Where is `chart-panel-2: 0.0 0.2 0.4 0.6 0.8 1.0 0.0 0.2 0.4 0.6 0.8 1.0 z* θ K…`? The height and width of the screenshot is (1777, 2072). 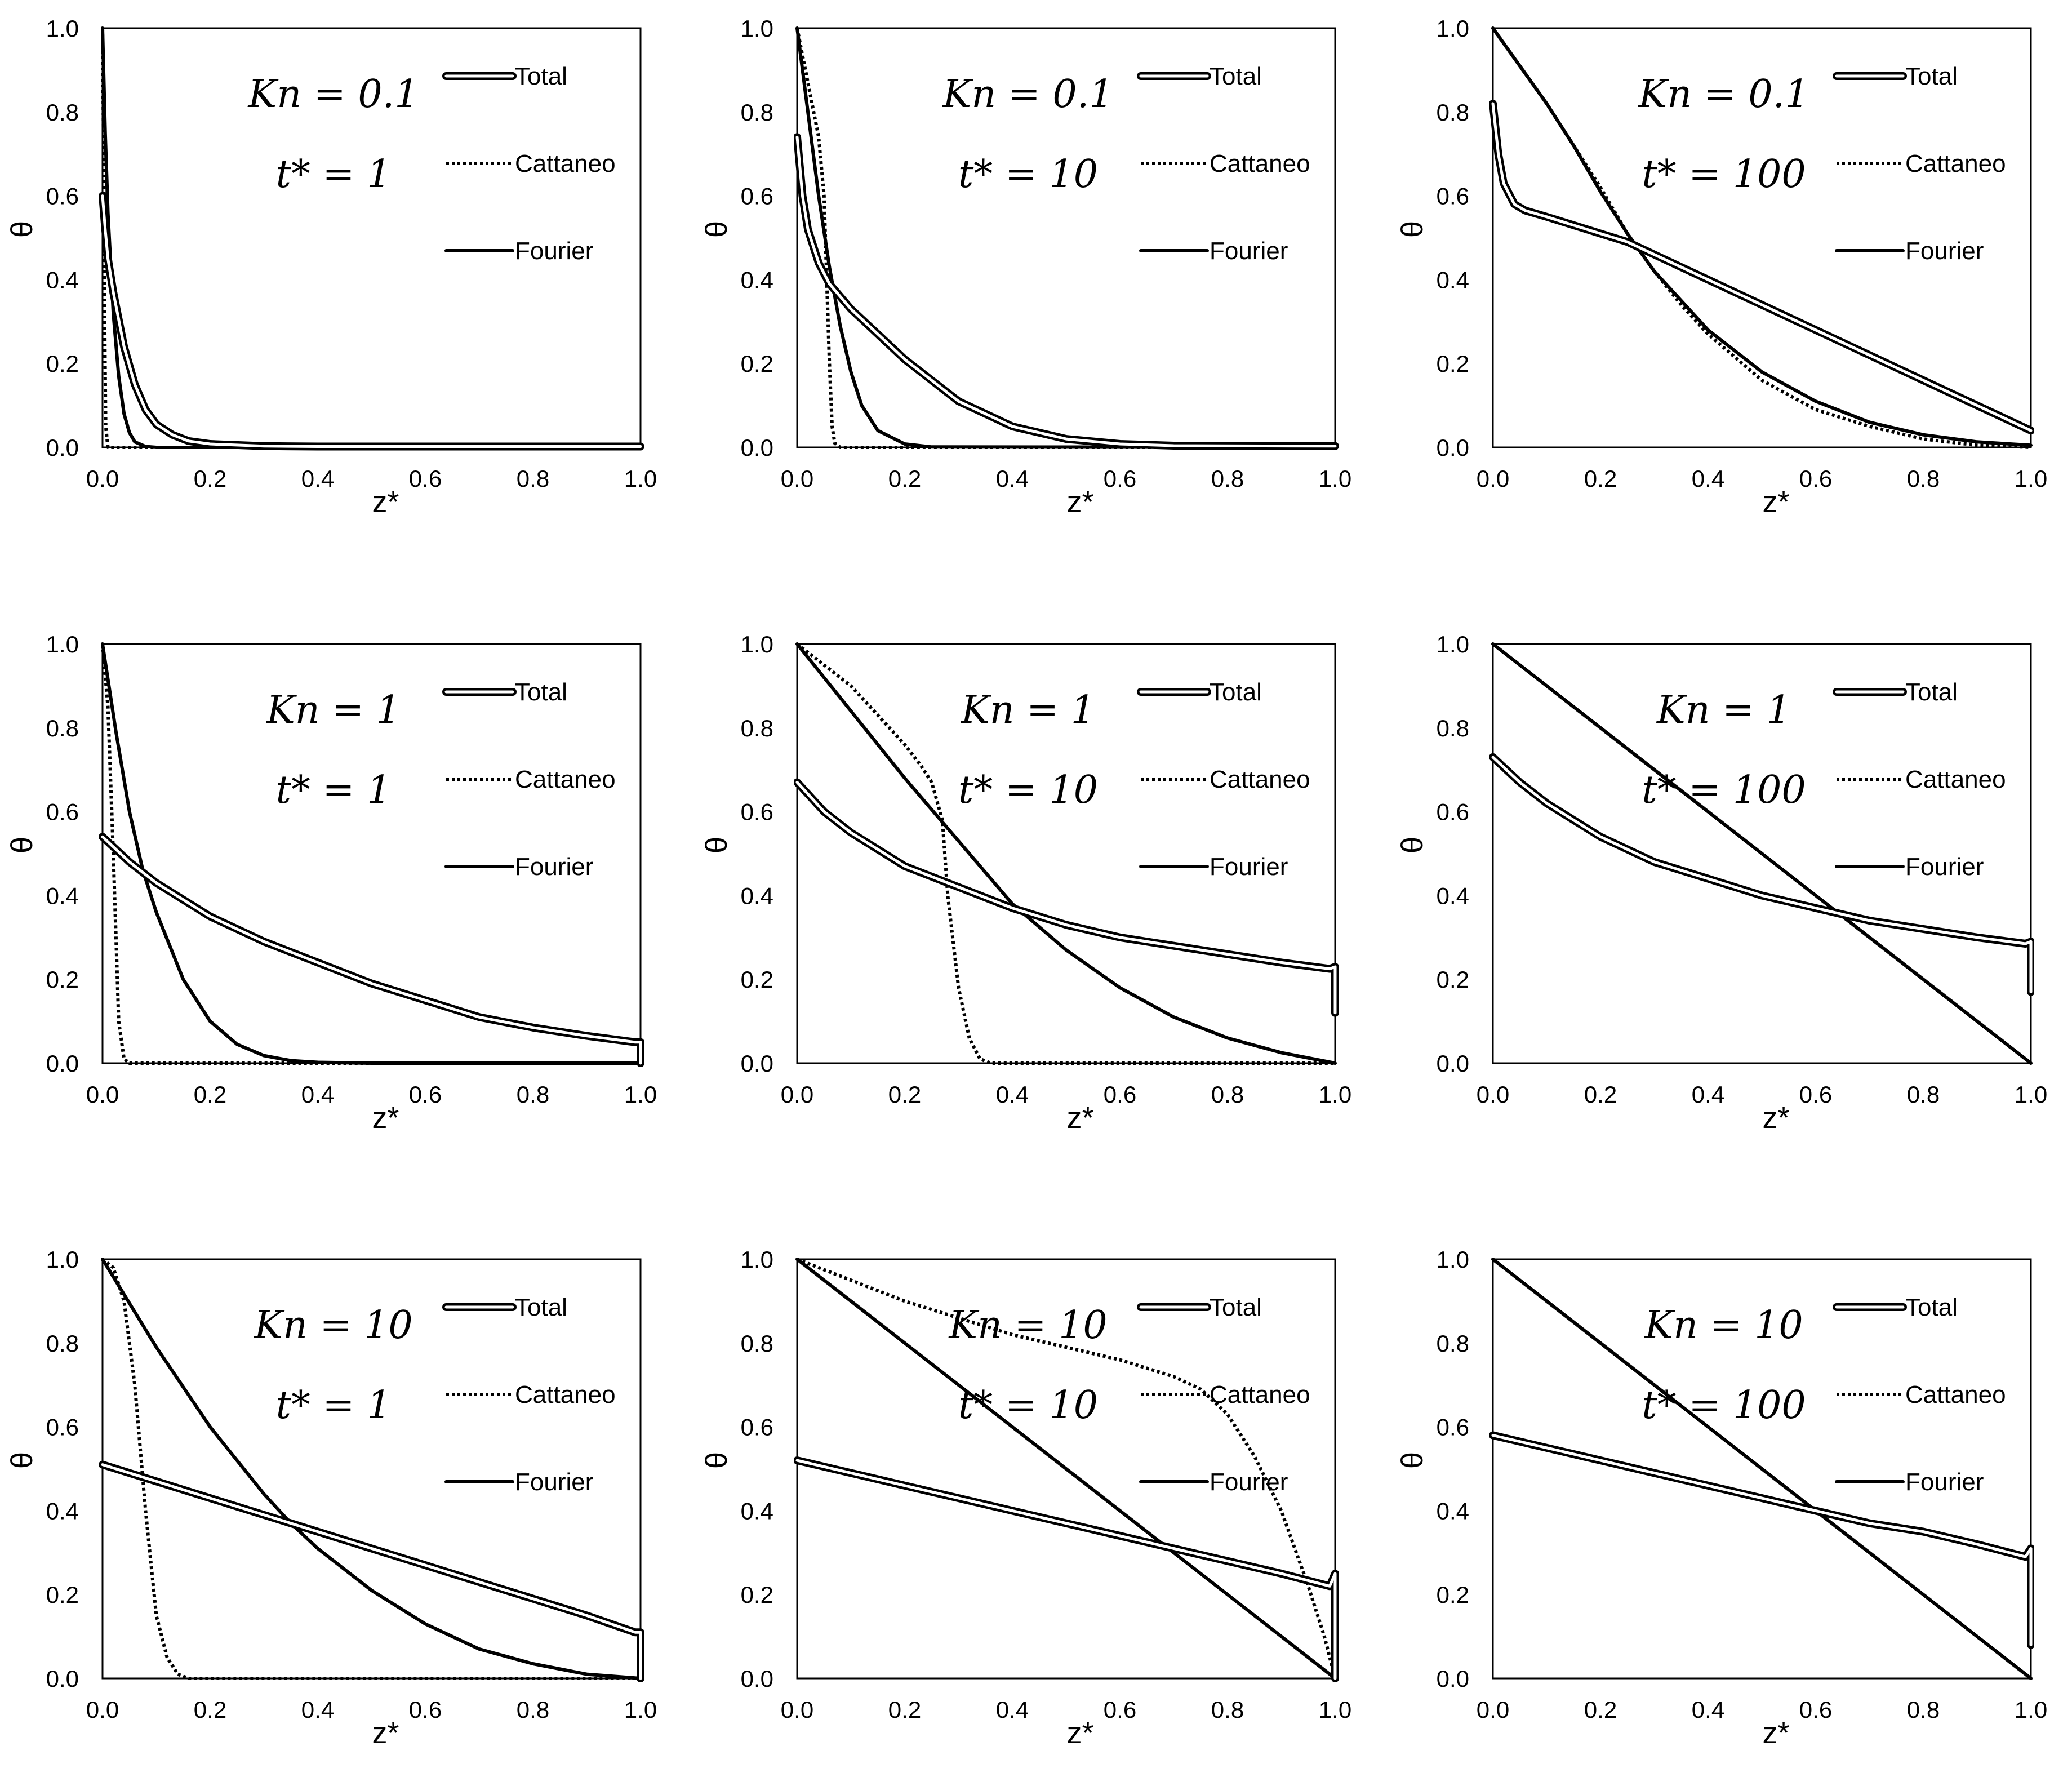 chart-panel-2: 0.0 0.2 0.4 0.6 0.8 1.0 0.0 0.2 0.4 0.6 0.8 1.0 z* θ K… is located at coordinates (1025, 267).